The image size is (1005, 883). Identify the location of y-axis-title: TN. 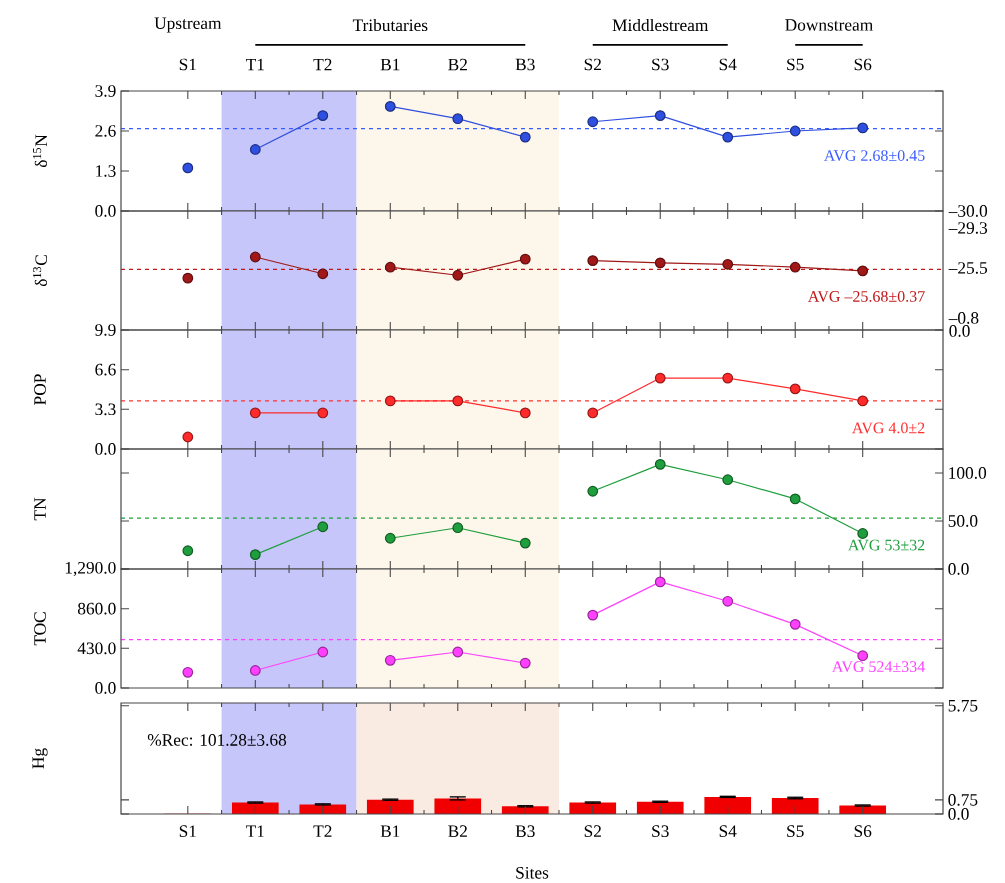
(40, 509).